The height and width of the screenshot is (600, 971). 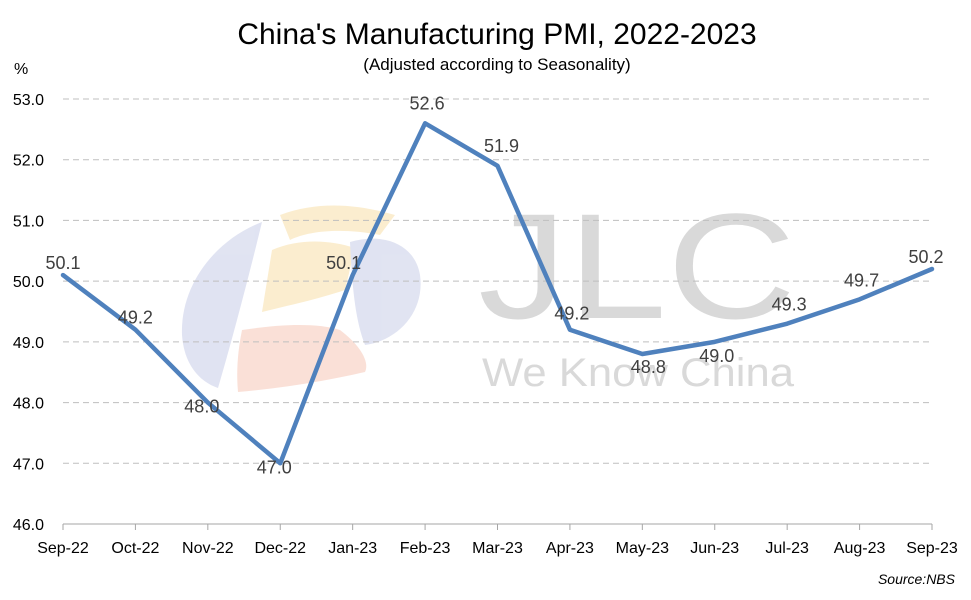 What do you see at coordinates (28, 404) in the screenshot?
I see `y-tick-label: 48.0` at bounding box center [28, 404].